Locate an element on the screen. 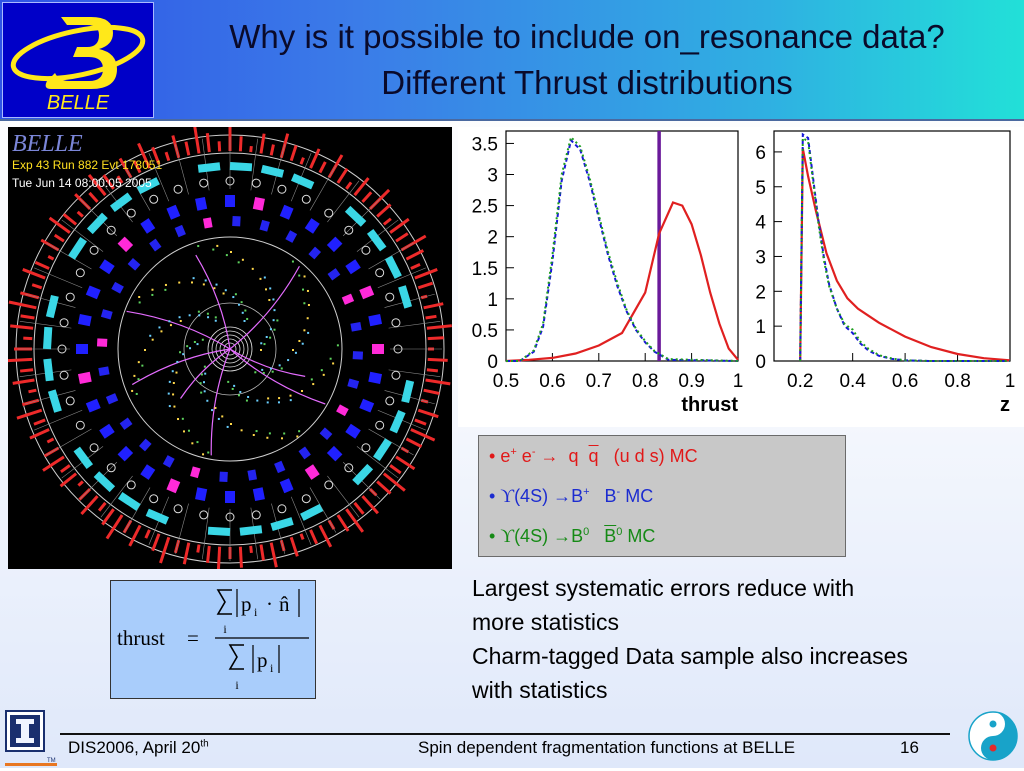 This screenshot has width=1024, height=771. page-number: 16 is located at coordinates (909, 748).